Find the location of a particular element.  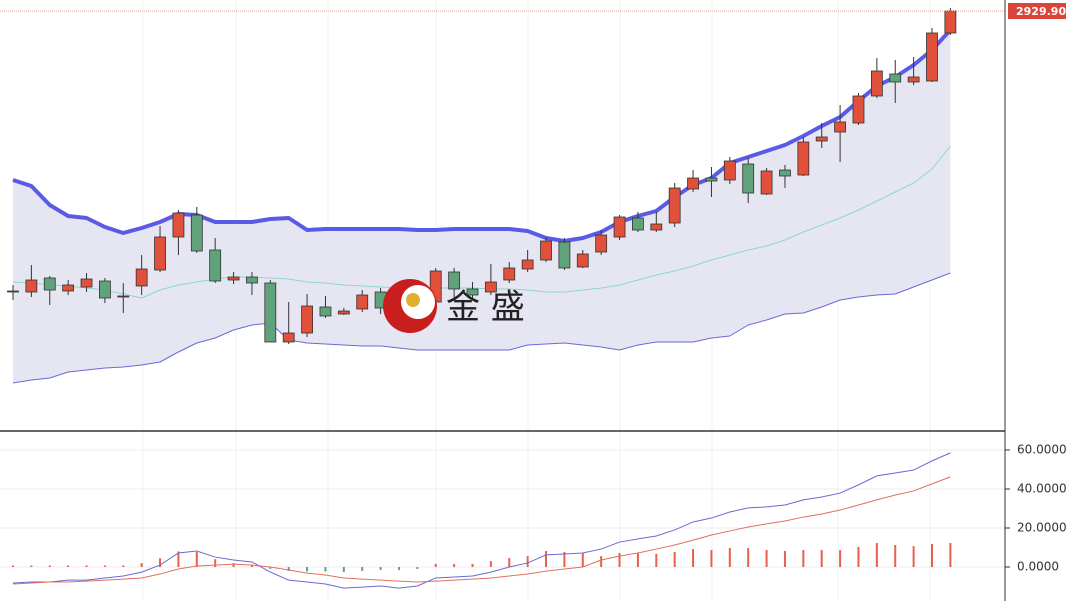

last-price-tag is located at coordinates (1037, 11).